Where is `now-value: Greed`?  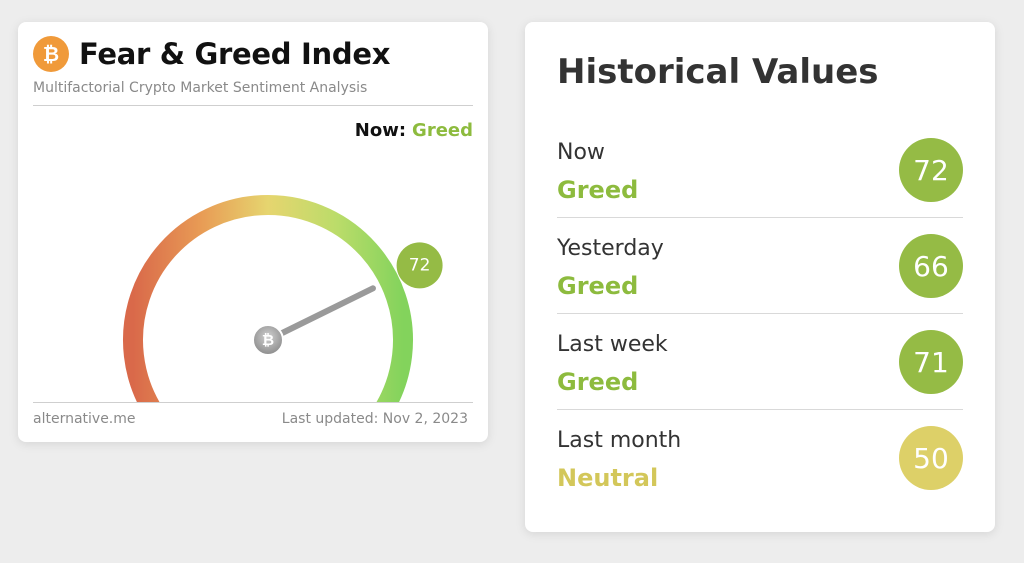 now-value: Greed is located at coordinates (442, 130).